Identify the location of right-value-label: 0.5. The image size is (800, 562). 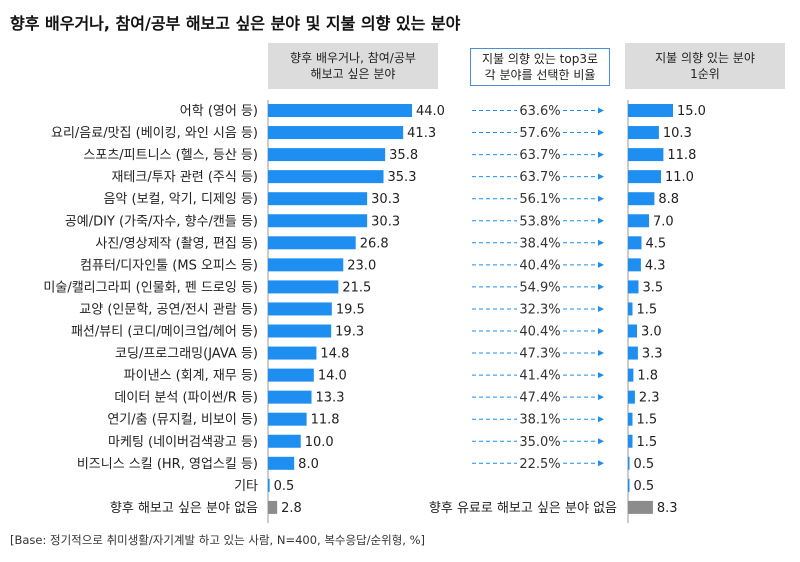
(644, 464).